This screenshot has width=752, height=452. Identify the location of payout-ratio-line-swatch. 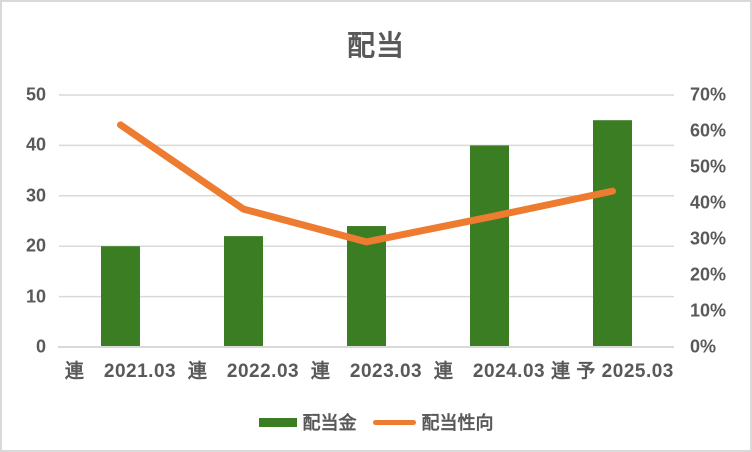
(394, 422).